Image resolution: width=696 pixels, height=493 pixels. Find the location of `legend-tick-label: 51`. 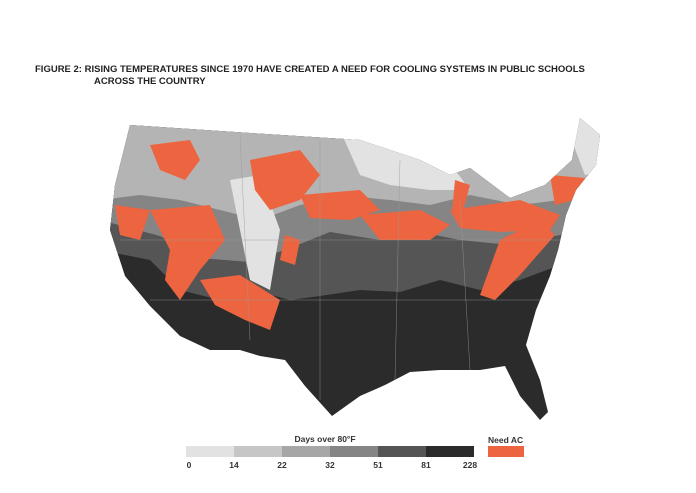

legend-tick-label: 51 is located at coordinates (378, 465).